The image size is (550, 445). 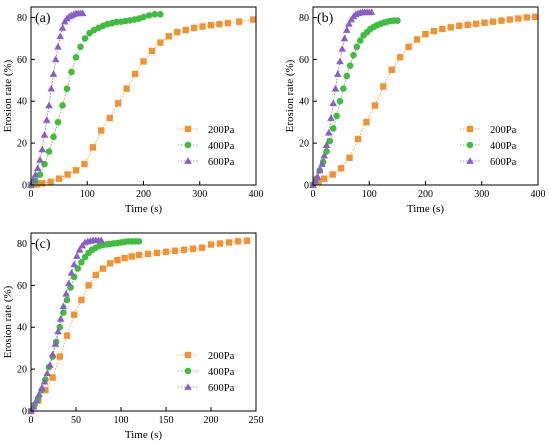 I want to click on y-tick-label: 0, so click(x=306, y=186).